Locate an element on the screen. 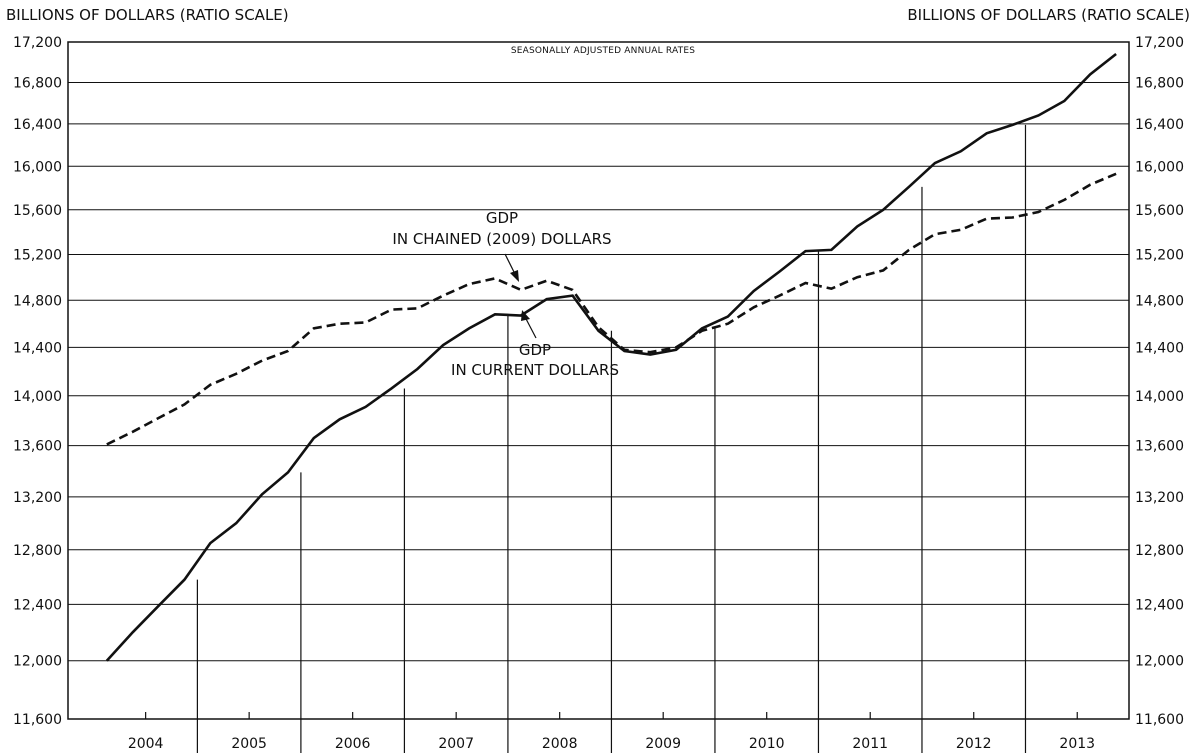 The width and height of the screenshot is (1195, 753). year-label: 2010 is located at coordinates (767, 744).